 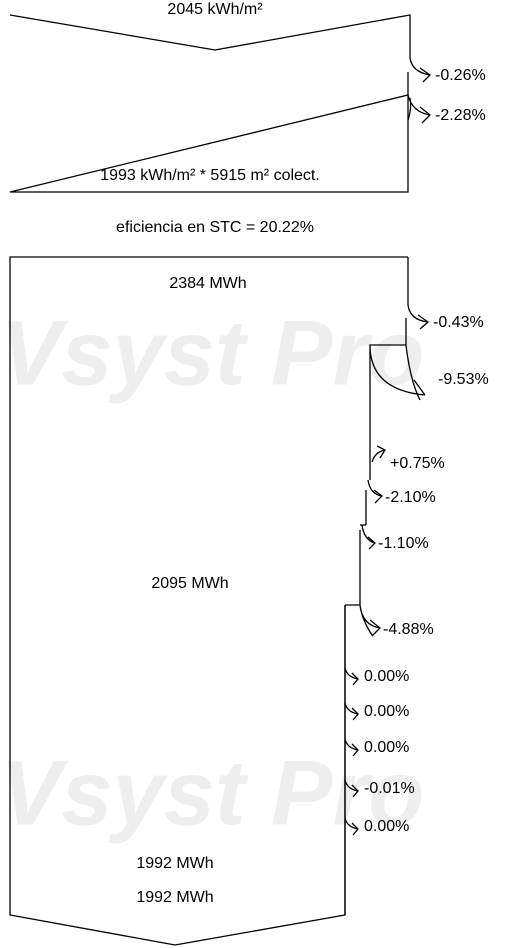 I want to click on collector-irradiation: 1993 kWh/m² * 5915 m² colect., so click(x=210, y=175).